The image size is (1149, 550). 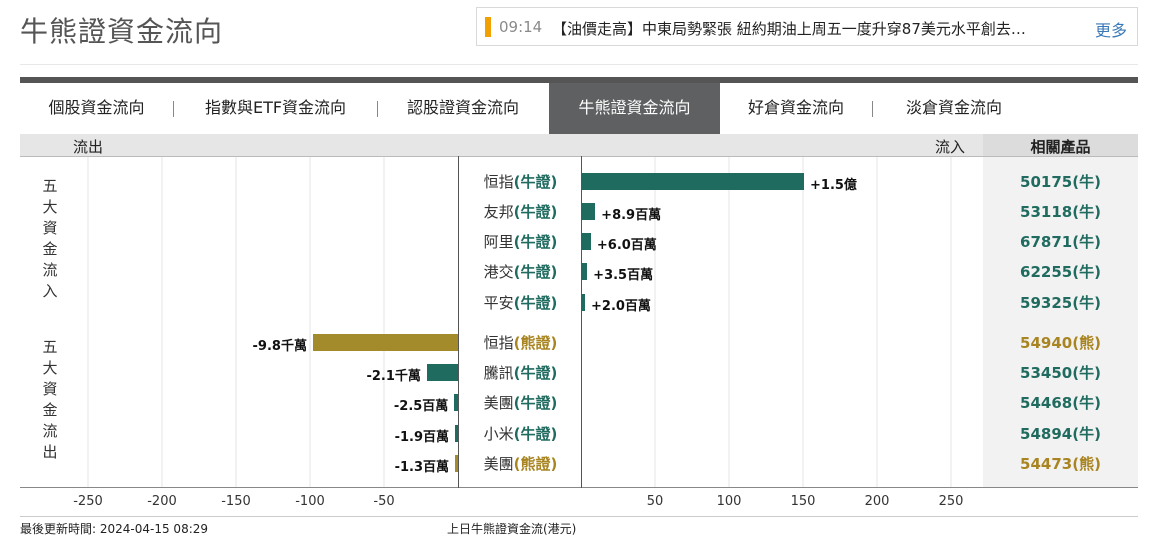 I want to click on tab-short-flow: 淡倉資金流向, so click(x=953, y=107).